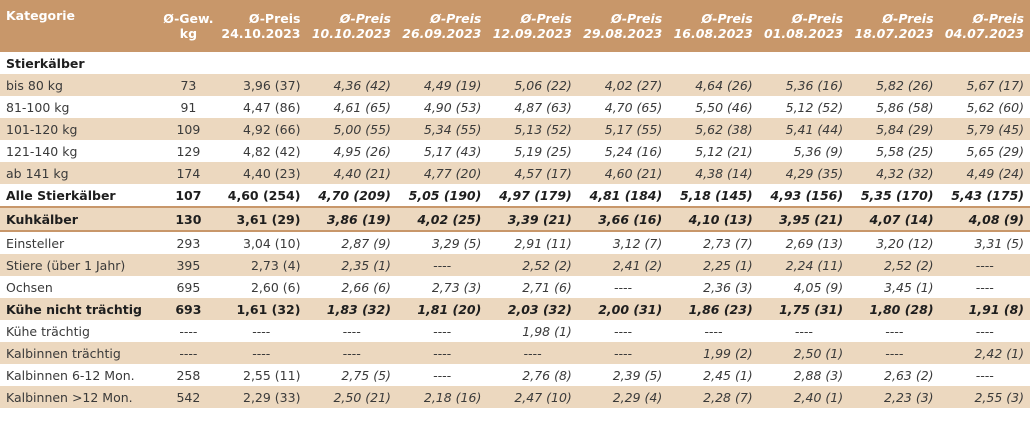 The height and width of the screenshot is (427, 1030). What do you see at coordinates (188, 18) in the screenshot?
I see `header-gewicht-line1: Ø-Gew.` at bounding box center [188, 18].